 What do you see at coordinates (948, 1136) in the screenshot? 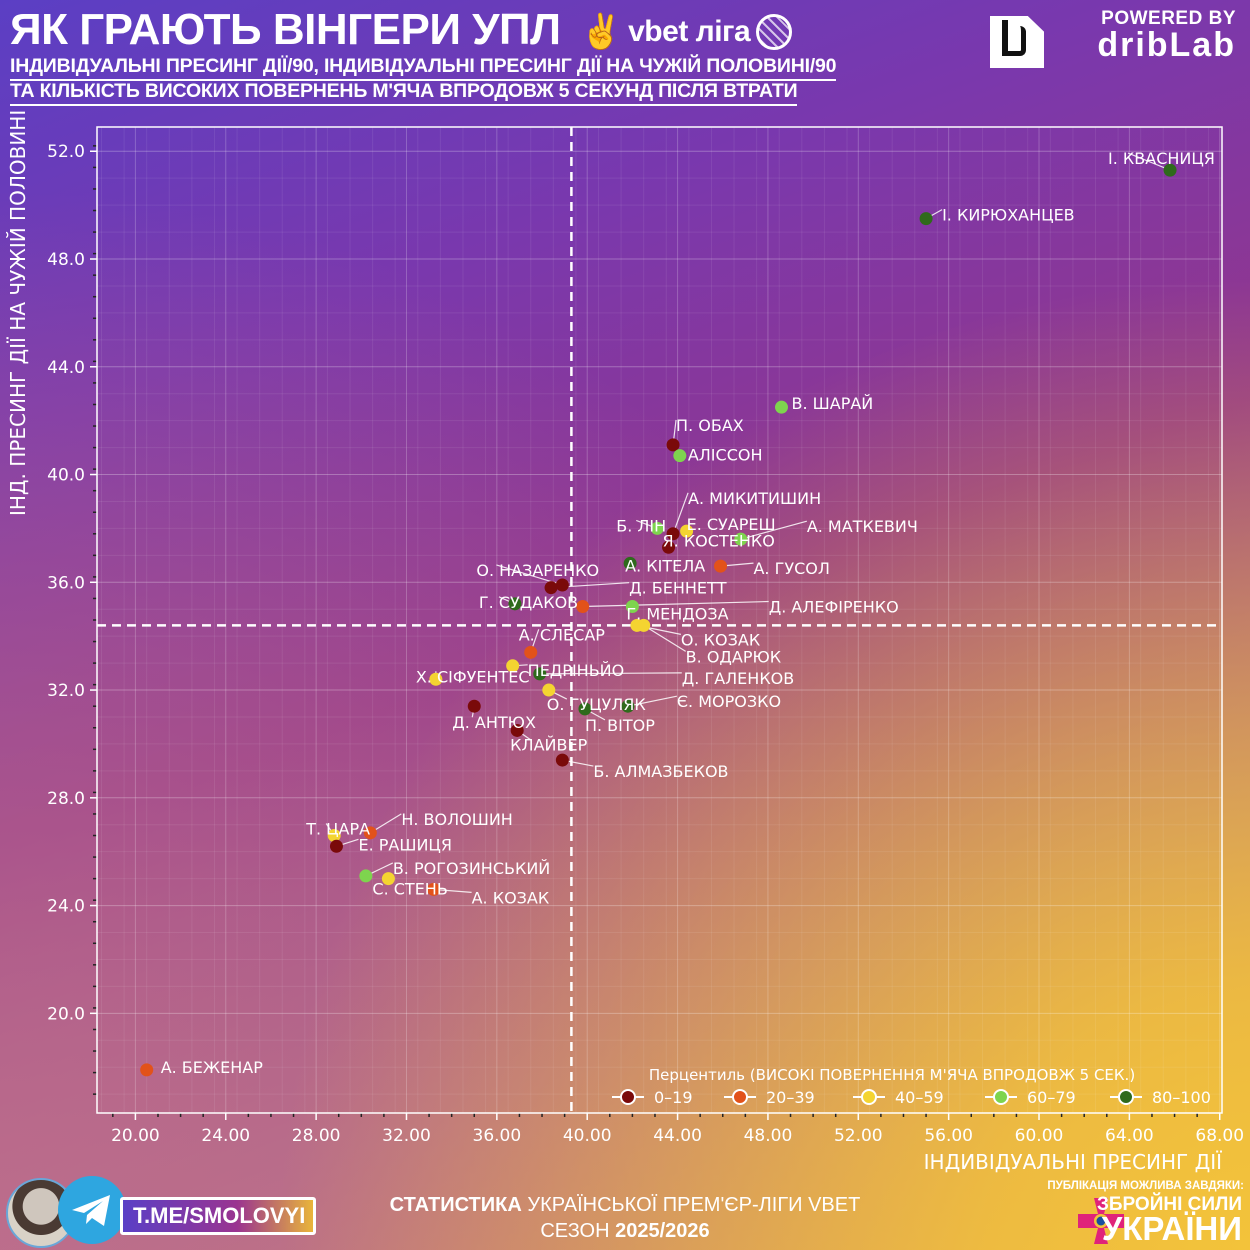
I see `x-tick-label: 56.00` at bounding box center [948, 1136].